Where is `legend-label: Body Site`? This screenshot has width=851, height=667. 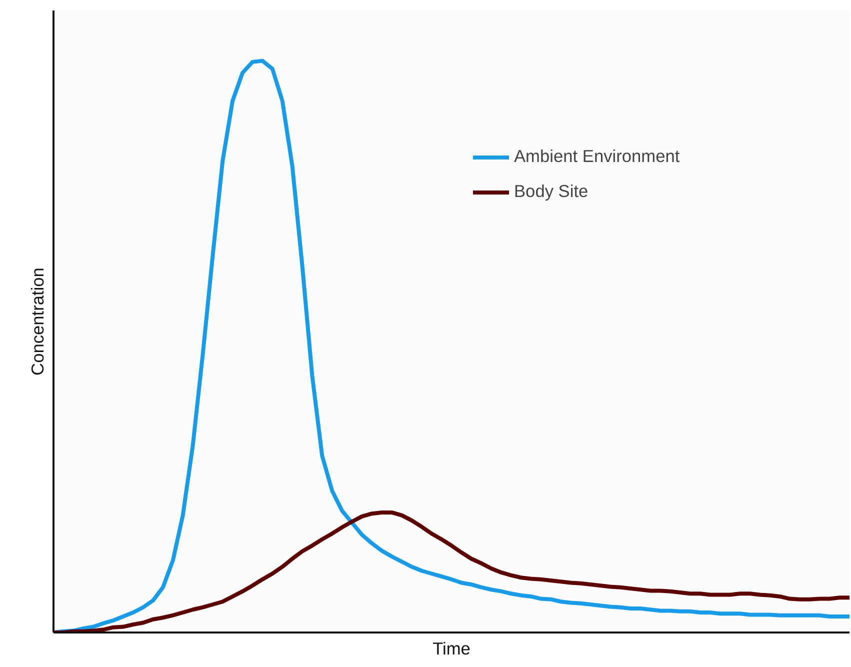
legend-label: Body Site is located at coordinates (551, 191).